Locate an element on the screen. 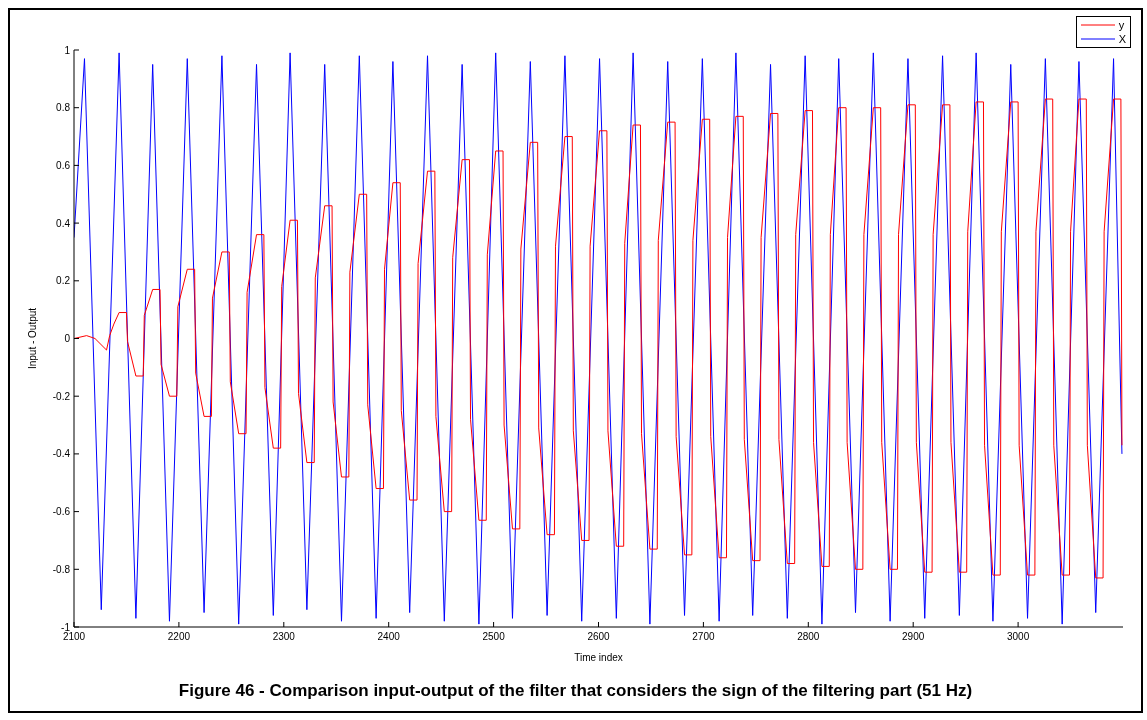  x-tick-label: 3000 is located at coordinates (1018, 637).